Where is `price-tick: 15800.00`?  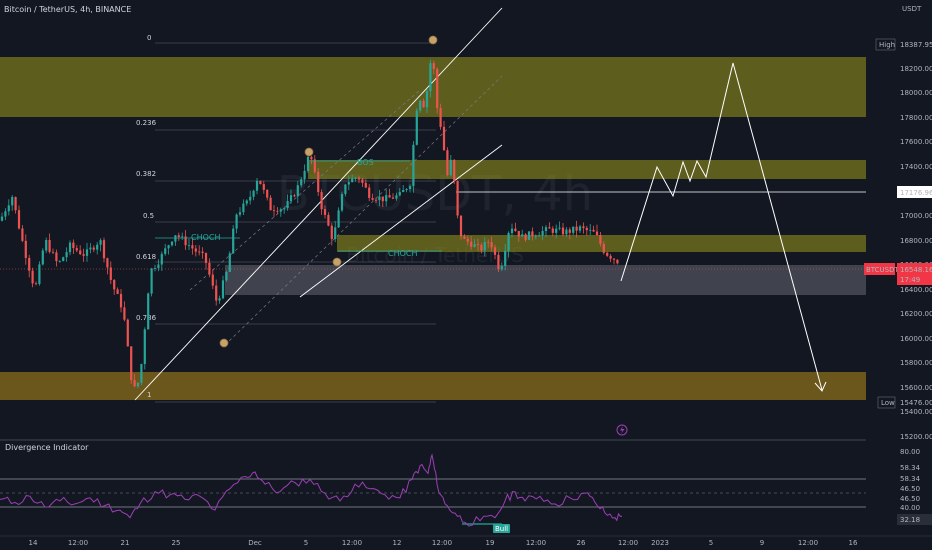 price-tick: 15800.00 is located at coordinates (916, 363).